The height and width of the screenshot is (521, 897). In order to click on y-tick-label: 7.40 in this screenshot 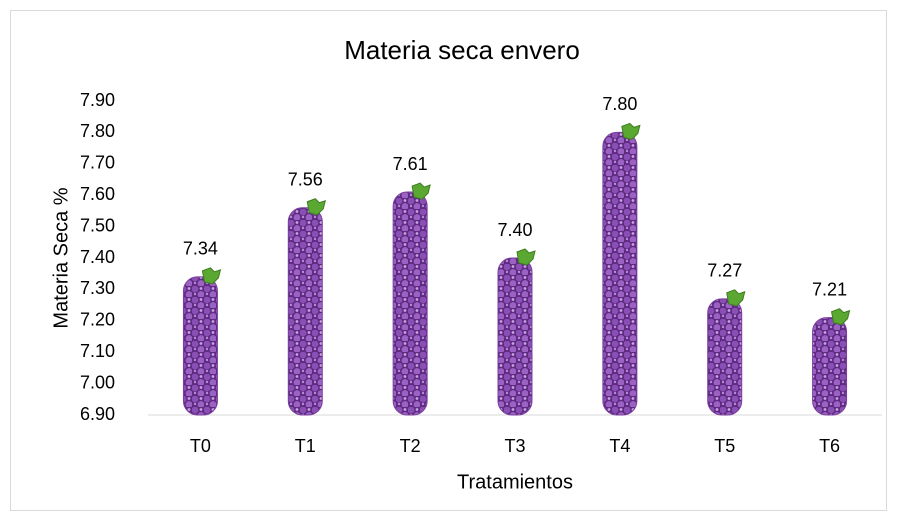, I will do `click(97, 257)`.